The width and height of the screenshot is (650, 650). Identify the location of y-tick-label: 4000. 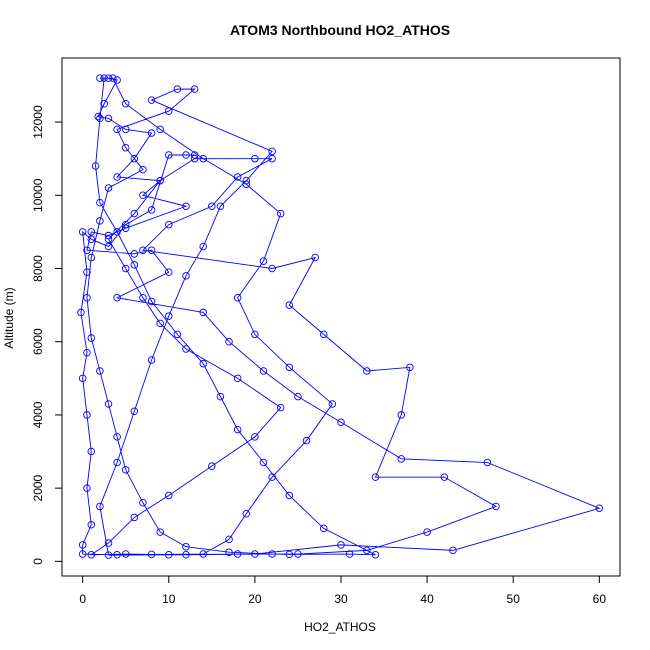
(38, 414).